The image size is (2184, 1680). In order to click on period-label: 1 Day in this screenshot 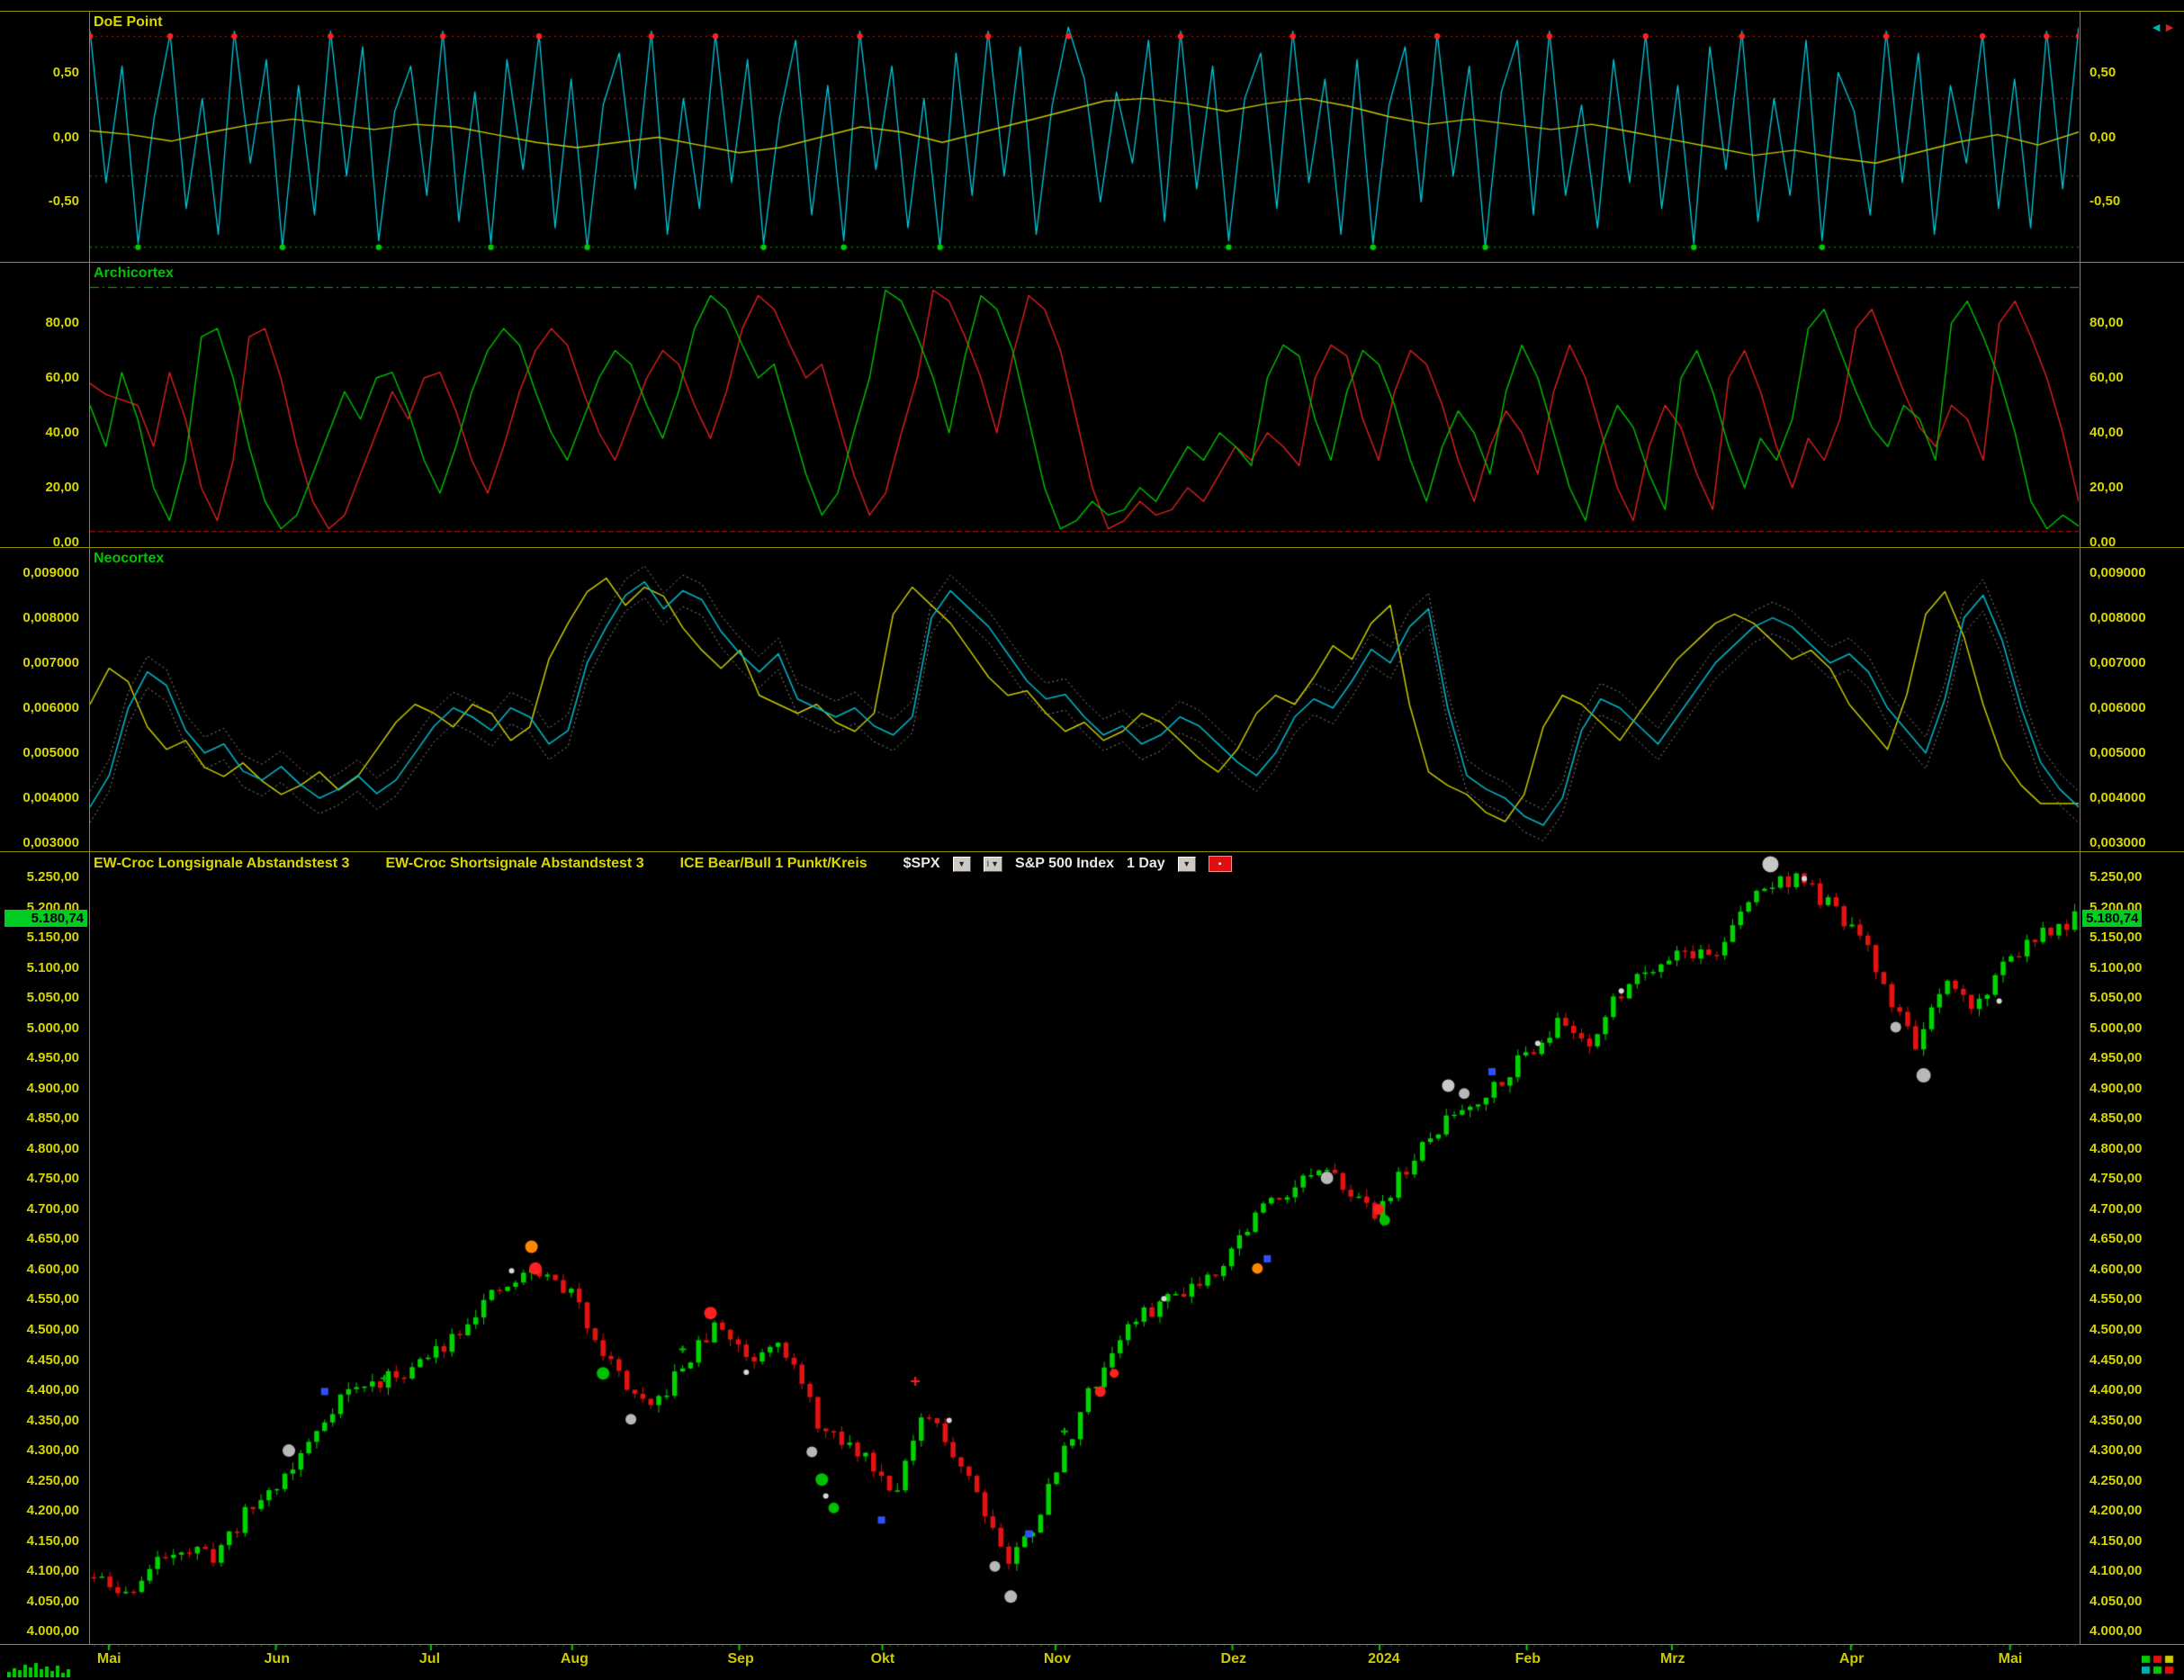, I will do `click(1146, 863)`.